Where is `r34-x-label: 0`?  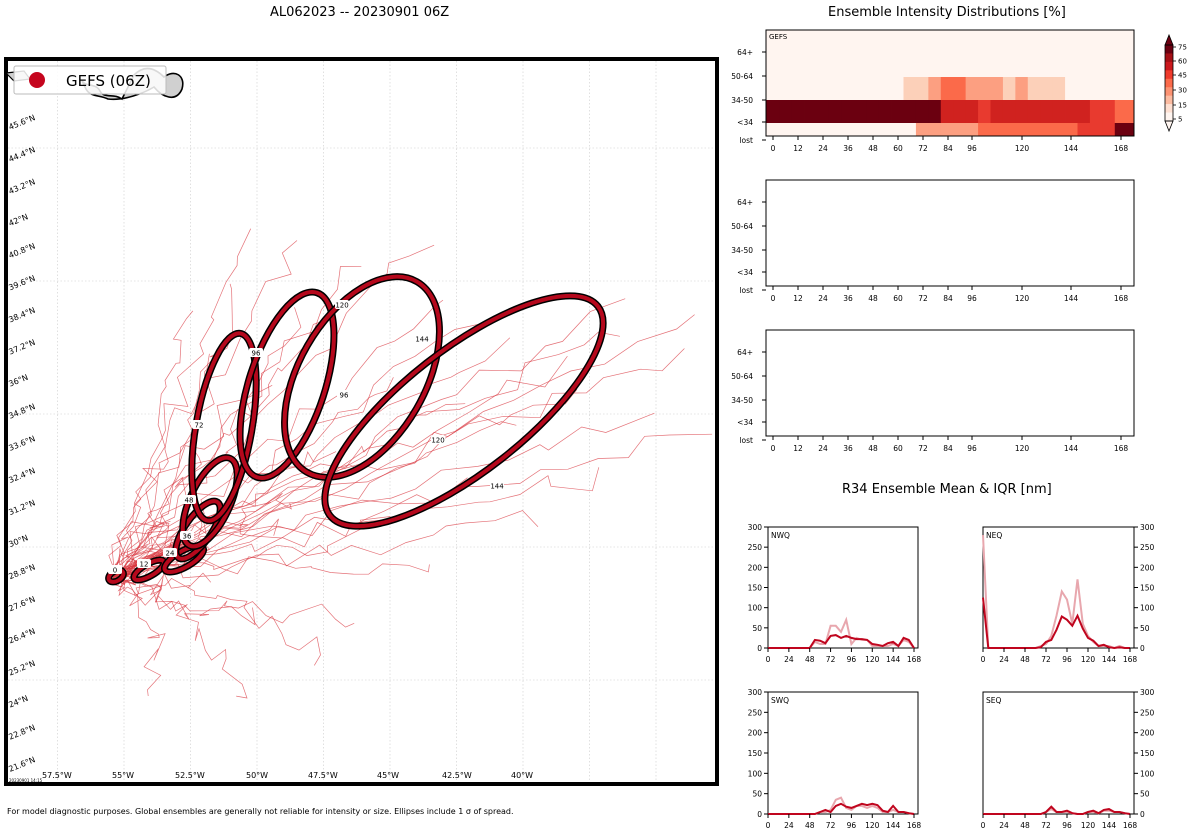 r34-x-label: 0 is located at coordinates (983, 659).